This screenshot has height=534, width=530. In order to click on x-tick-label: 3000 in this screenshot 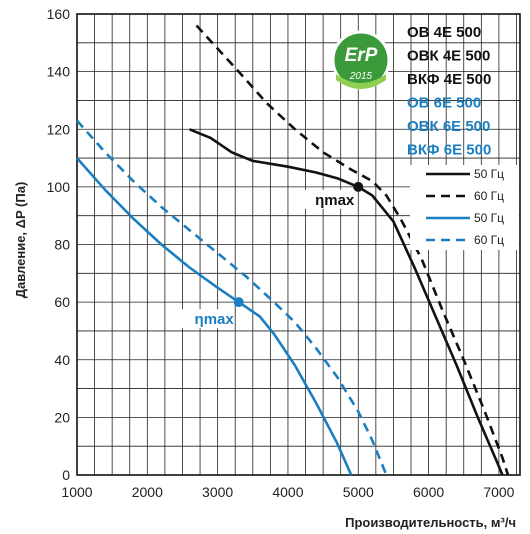, I will do `click(217, 492)`.